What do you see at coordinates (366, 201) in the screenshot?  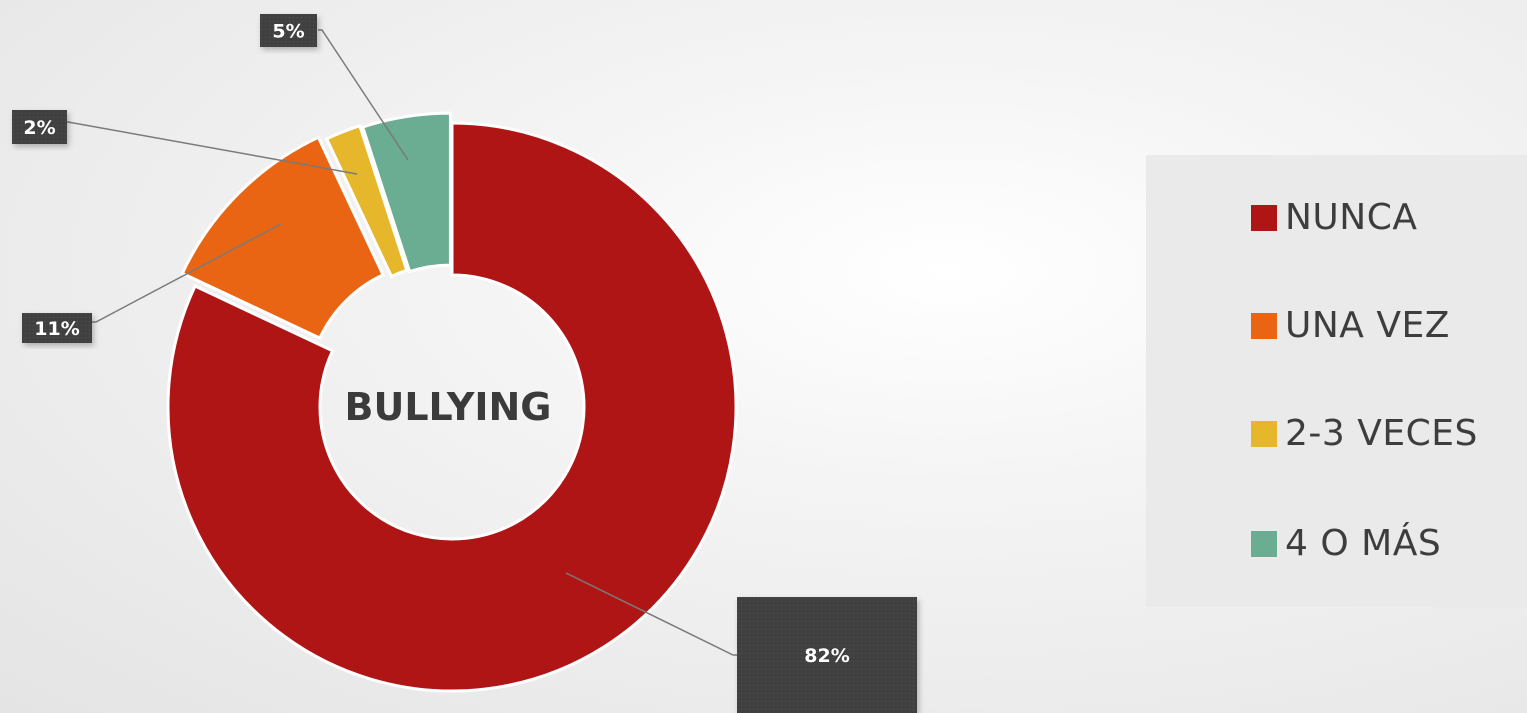 I see `slice-2-3-veces` at bounding box center [366, 201].